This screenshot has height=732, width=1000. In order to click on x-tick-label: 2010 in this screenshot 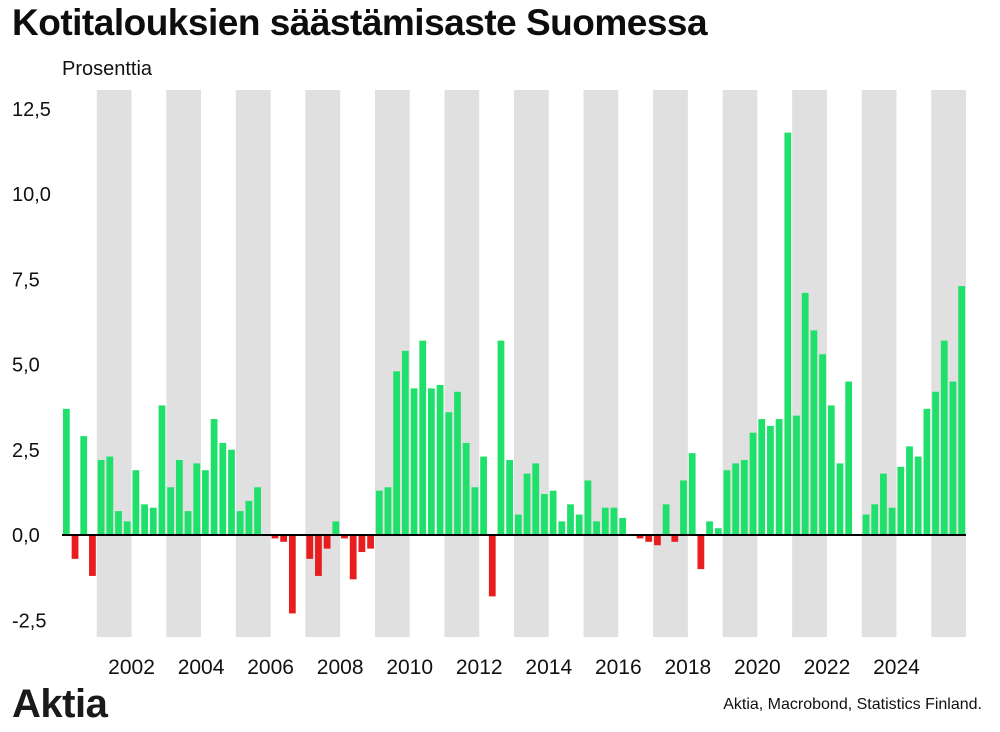, I will do `click(409, 667)`.